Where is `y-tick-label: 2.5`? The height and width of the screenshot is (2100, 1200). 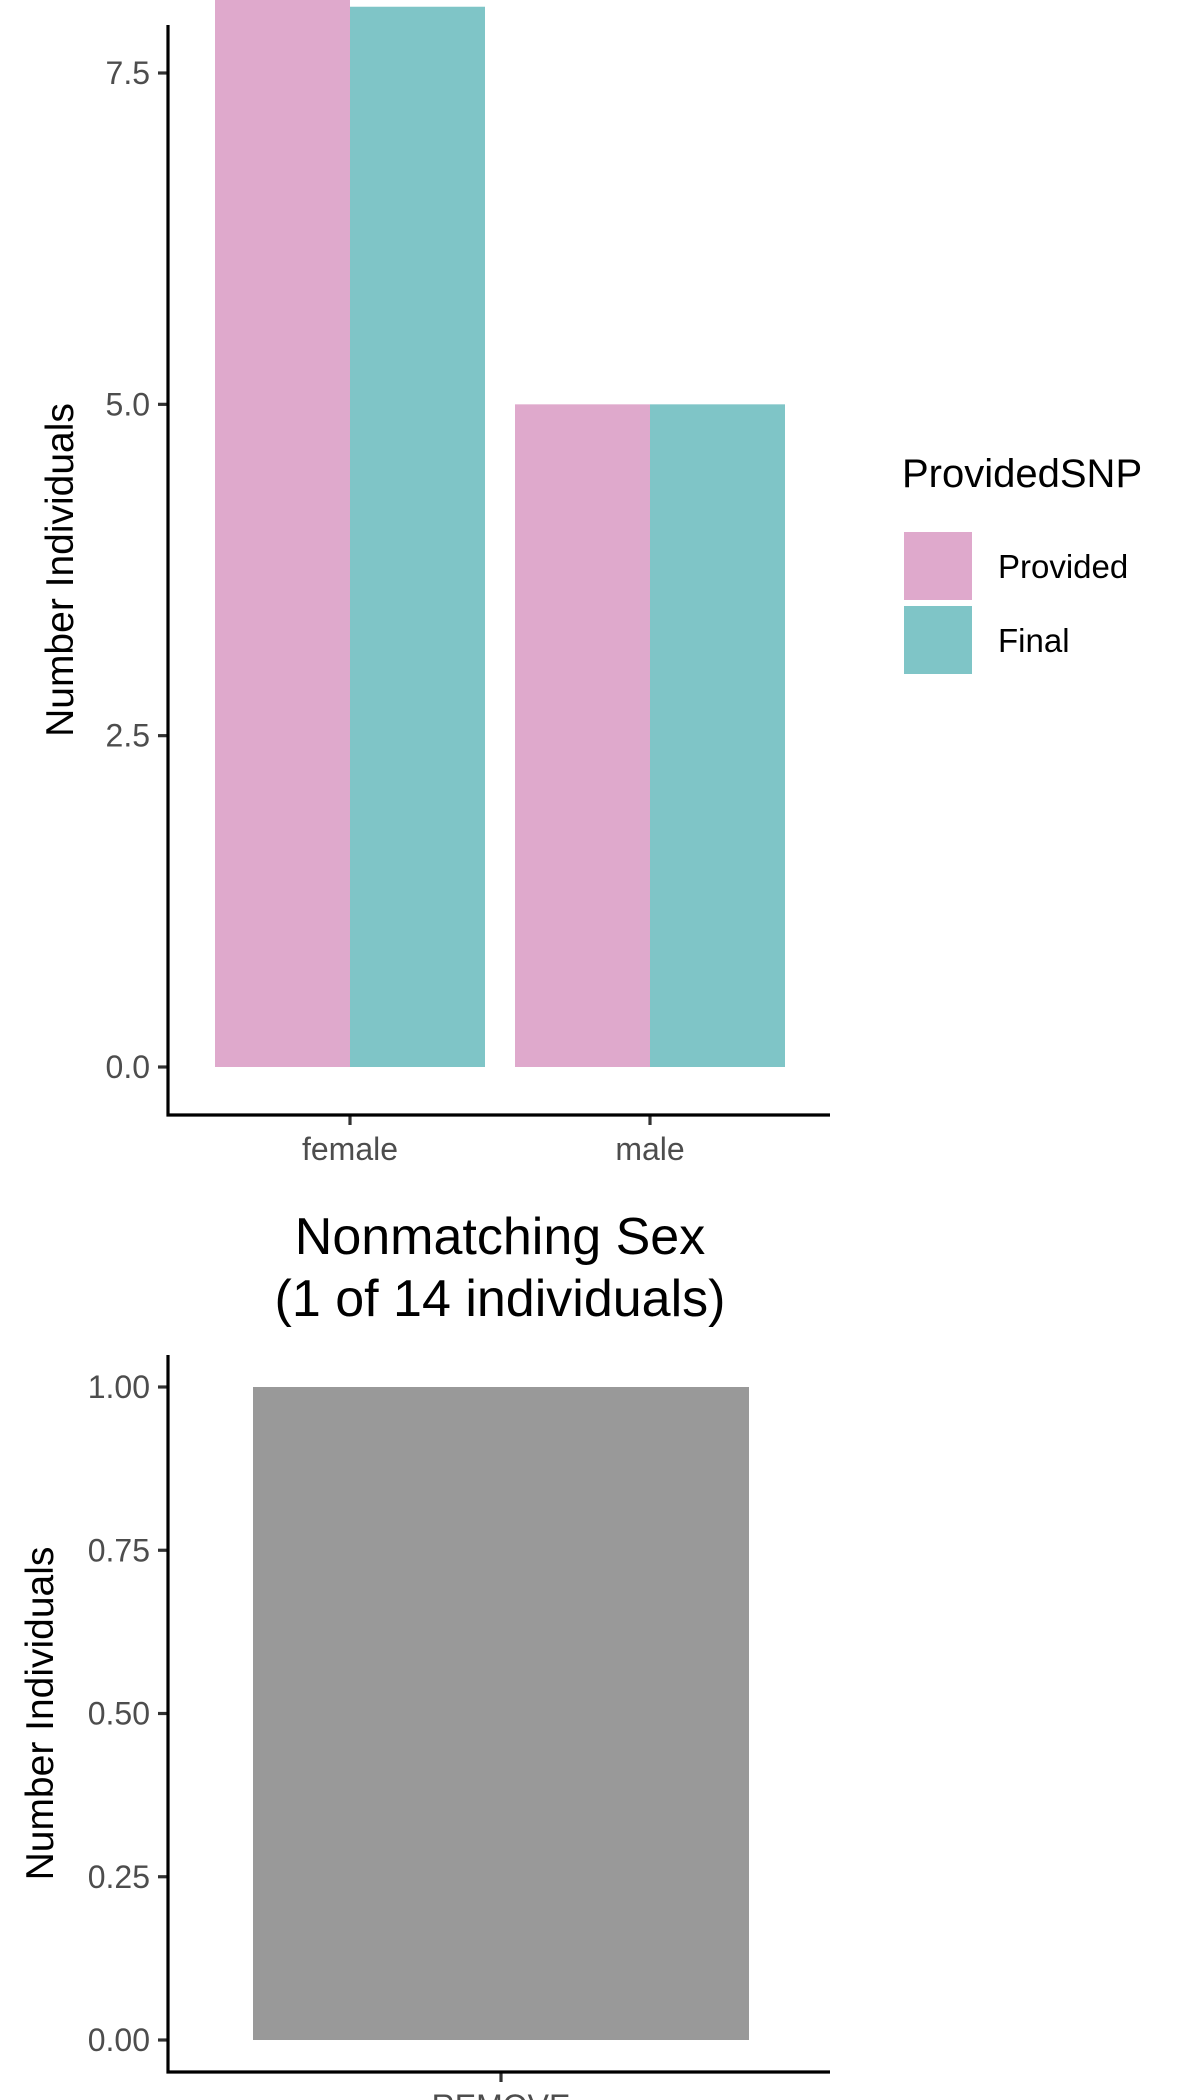
y-tick-label: 2.5 is located at coordinates (128, 736).